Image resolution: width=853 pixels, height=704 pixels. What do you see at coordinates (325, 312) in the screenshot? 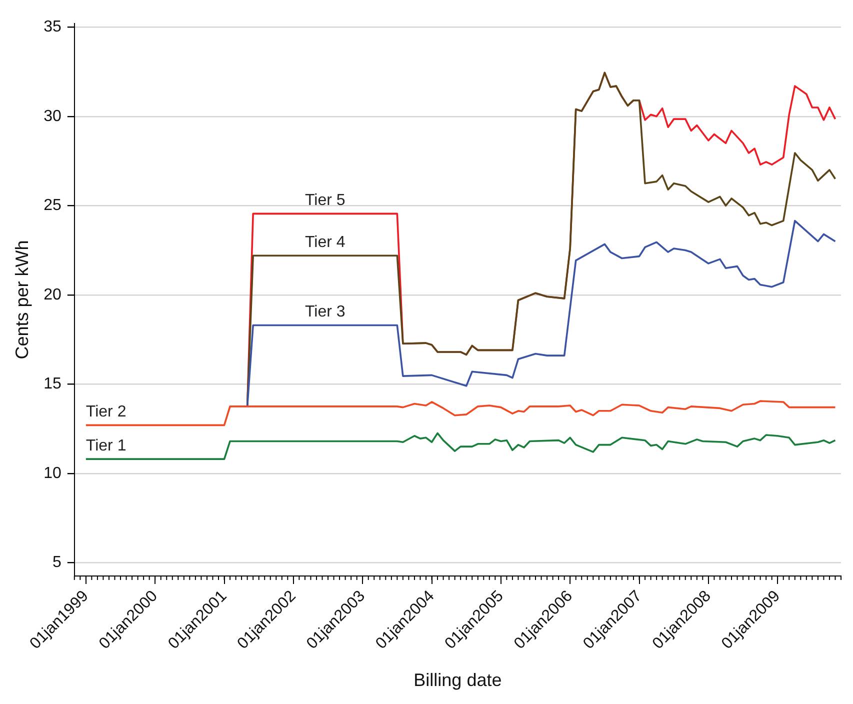
I see `series-label: Tier 3` at bounding box center [325, 312].